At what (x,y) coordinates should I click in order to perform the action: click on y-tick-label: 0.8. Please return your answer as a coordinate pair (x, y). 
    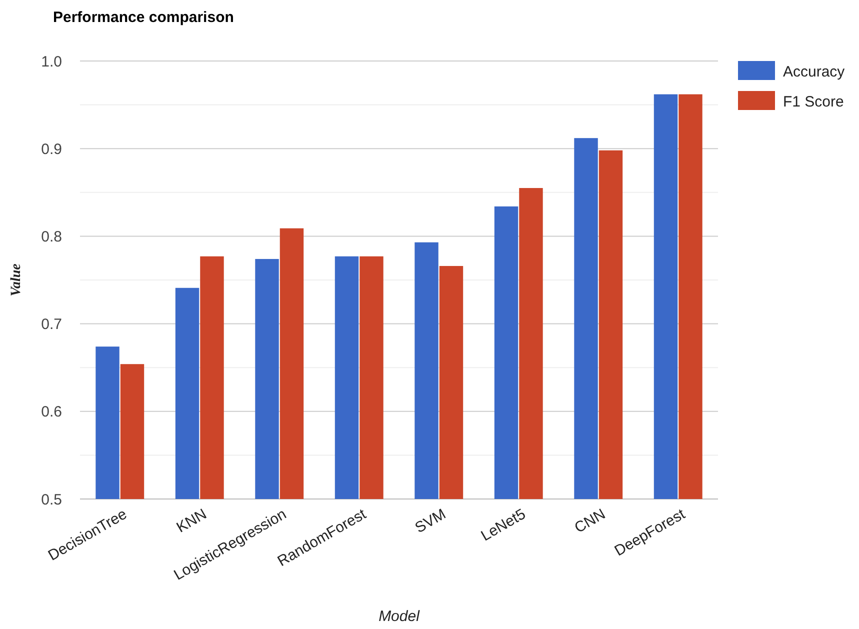
    Looking at the image, I should click on (51, 237).